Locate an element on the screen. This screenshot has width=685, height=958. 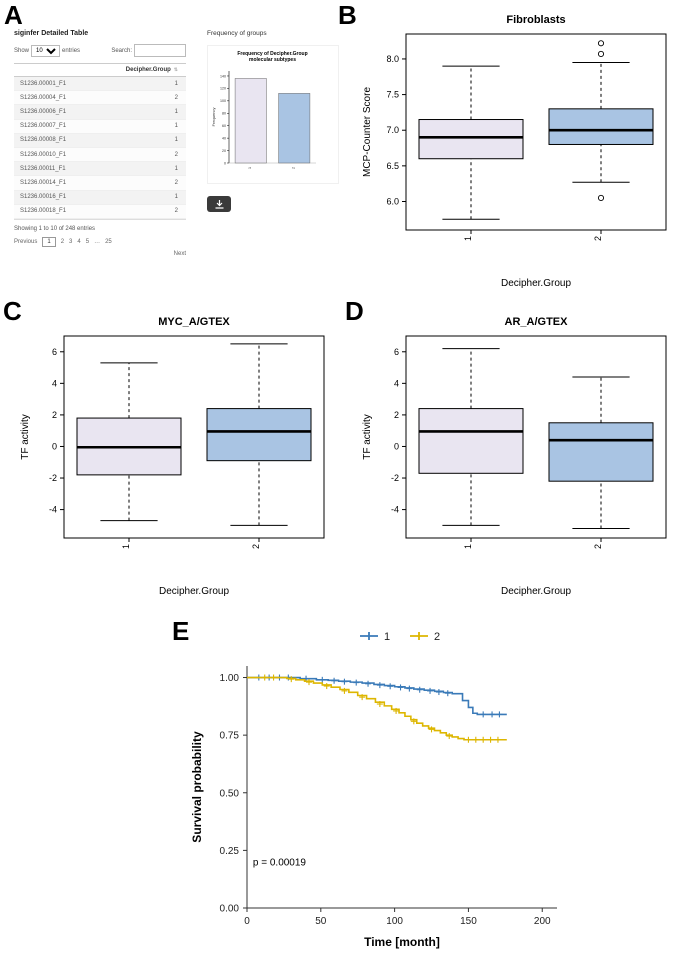
page-button-5: 5 is located at coordinates (87, 241).